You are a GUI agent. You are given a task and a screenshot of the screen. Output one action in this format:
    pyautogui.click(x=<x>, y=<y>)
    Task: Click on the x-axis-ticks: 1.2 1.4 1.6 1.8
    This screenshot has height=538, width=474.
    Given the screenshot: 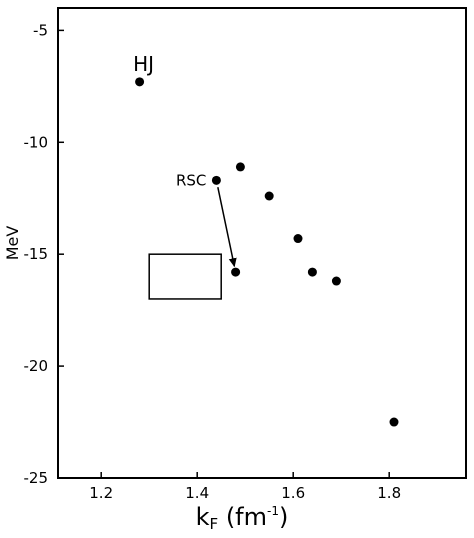 What is the action you would take?
    pyautogui.click(x=245, y=487)
    